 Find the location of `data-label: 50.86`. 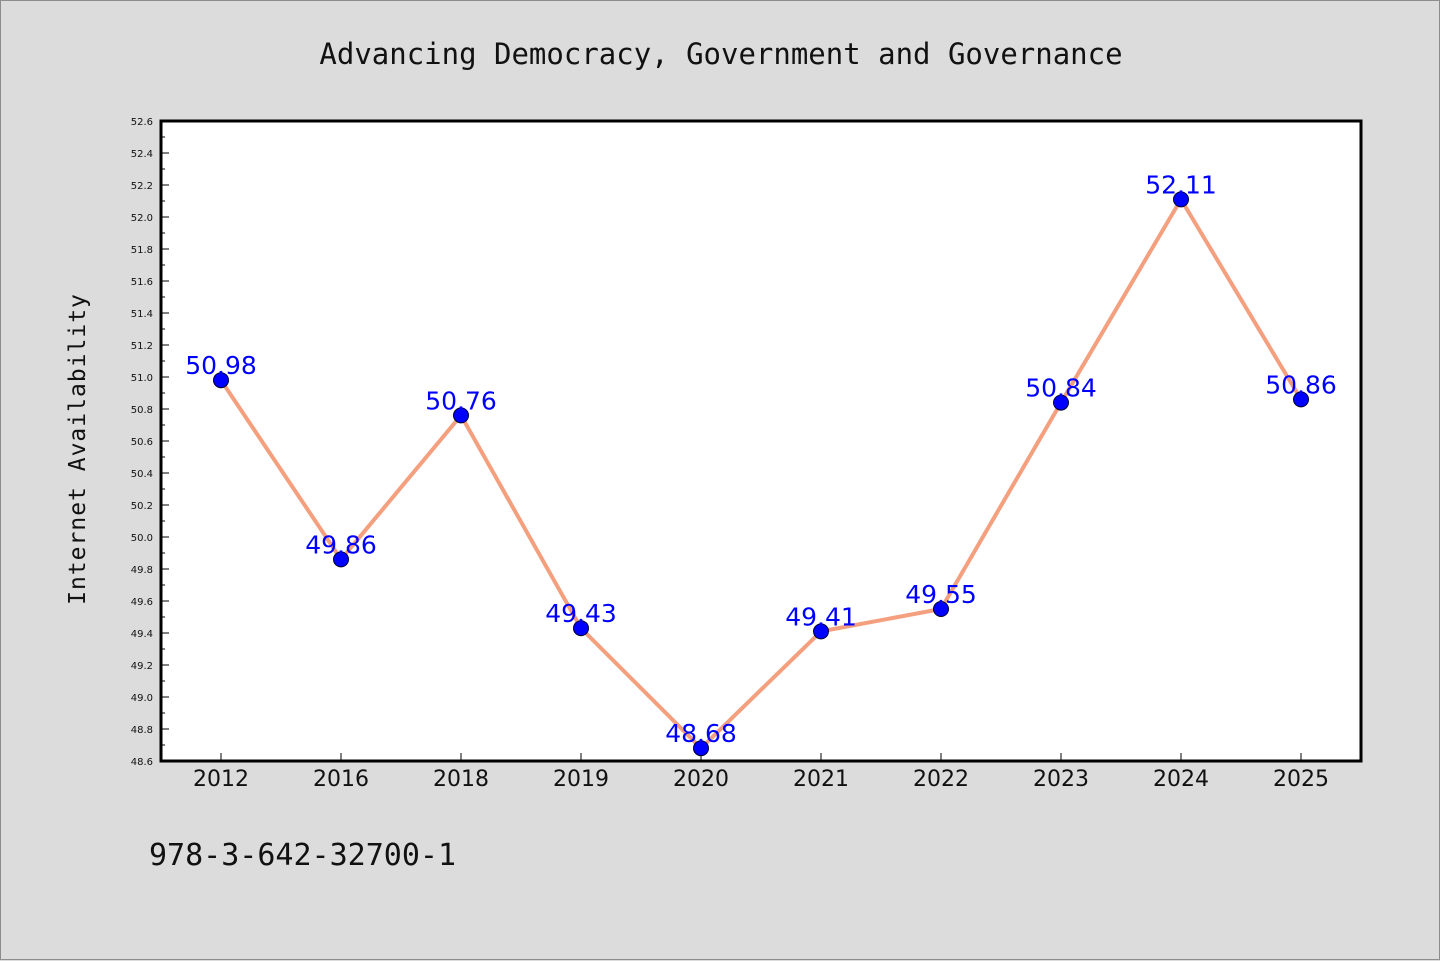

data-label: 50.86 is located at coordinates (1301, 384).